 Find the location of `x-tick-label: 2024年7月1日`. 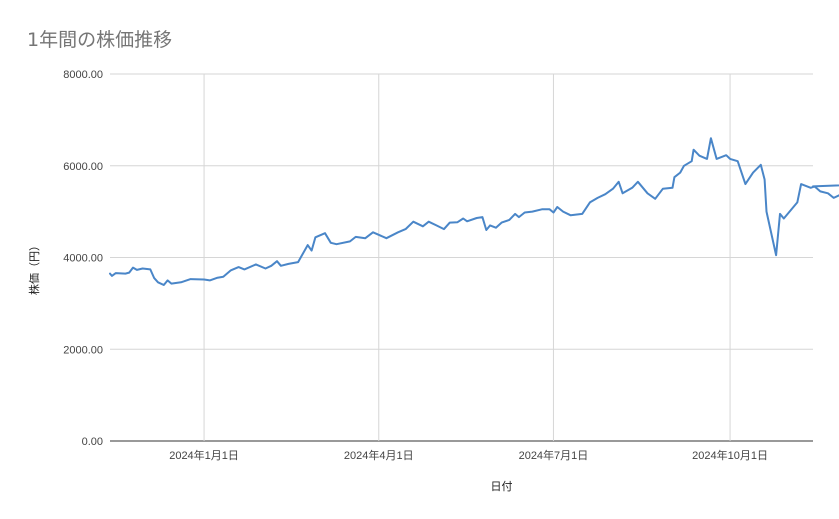

x-tick-label: 2024年7月1日 is located at coordinates (554, 455).